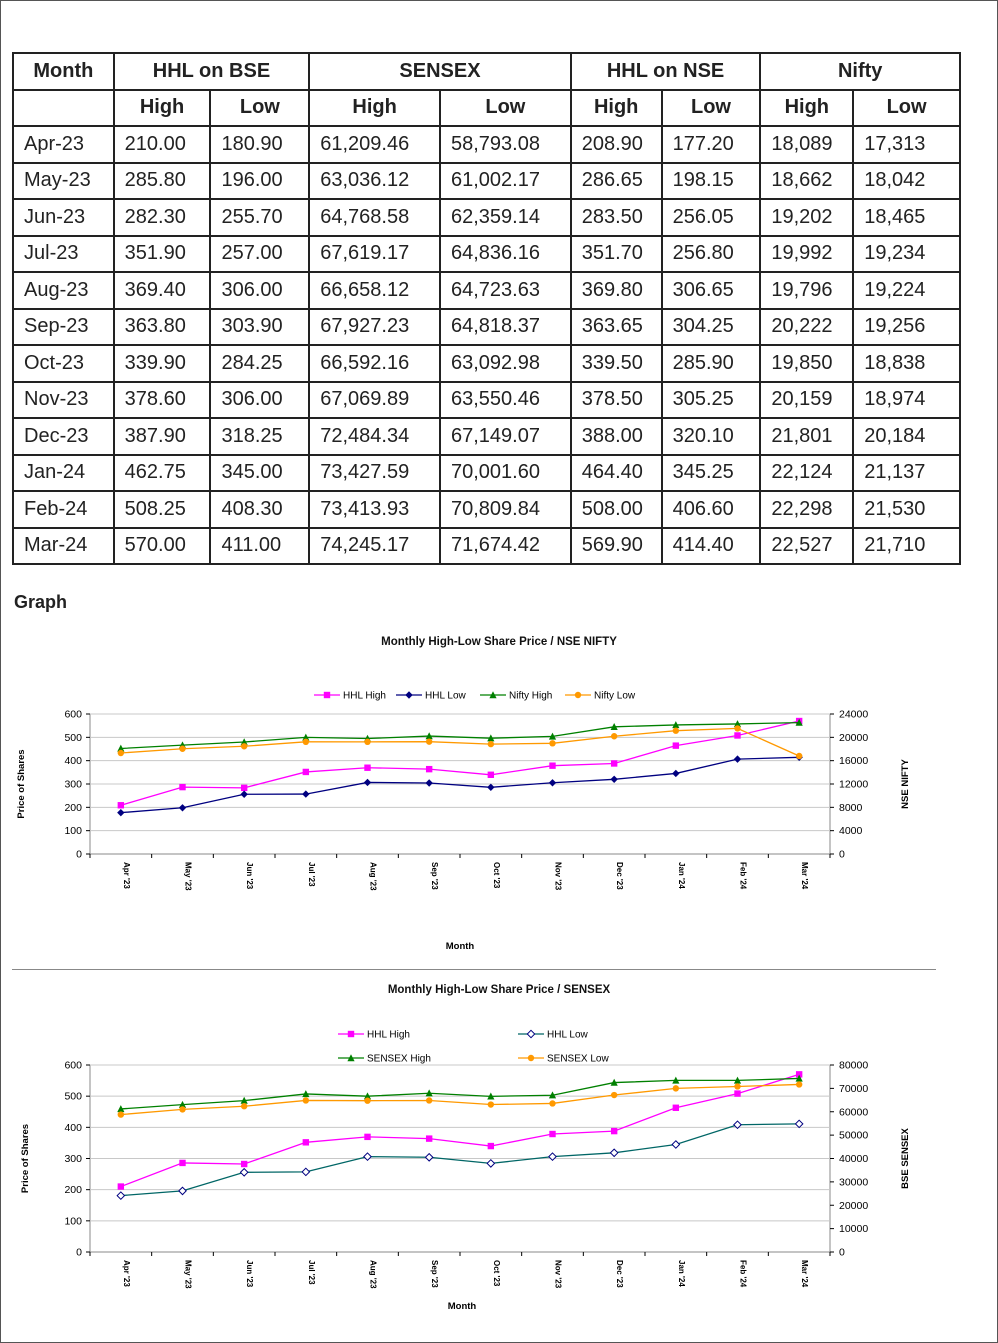 This screenshot has width=998, height=1343. What do you see at coordinates (21, 783) in the screenshot?
I see `y-axis-title: Price of Shares` at bounding box center [21, 783].